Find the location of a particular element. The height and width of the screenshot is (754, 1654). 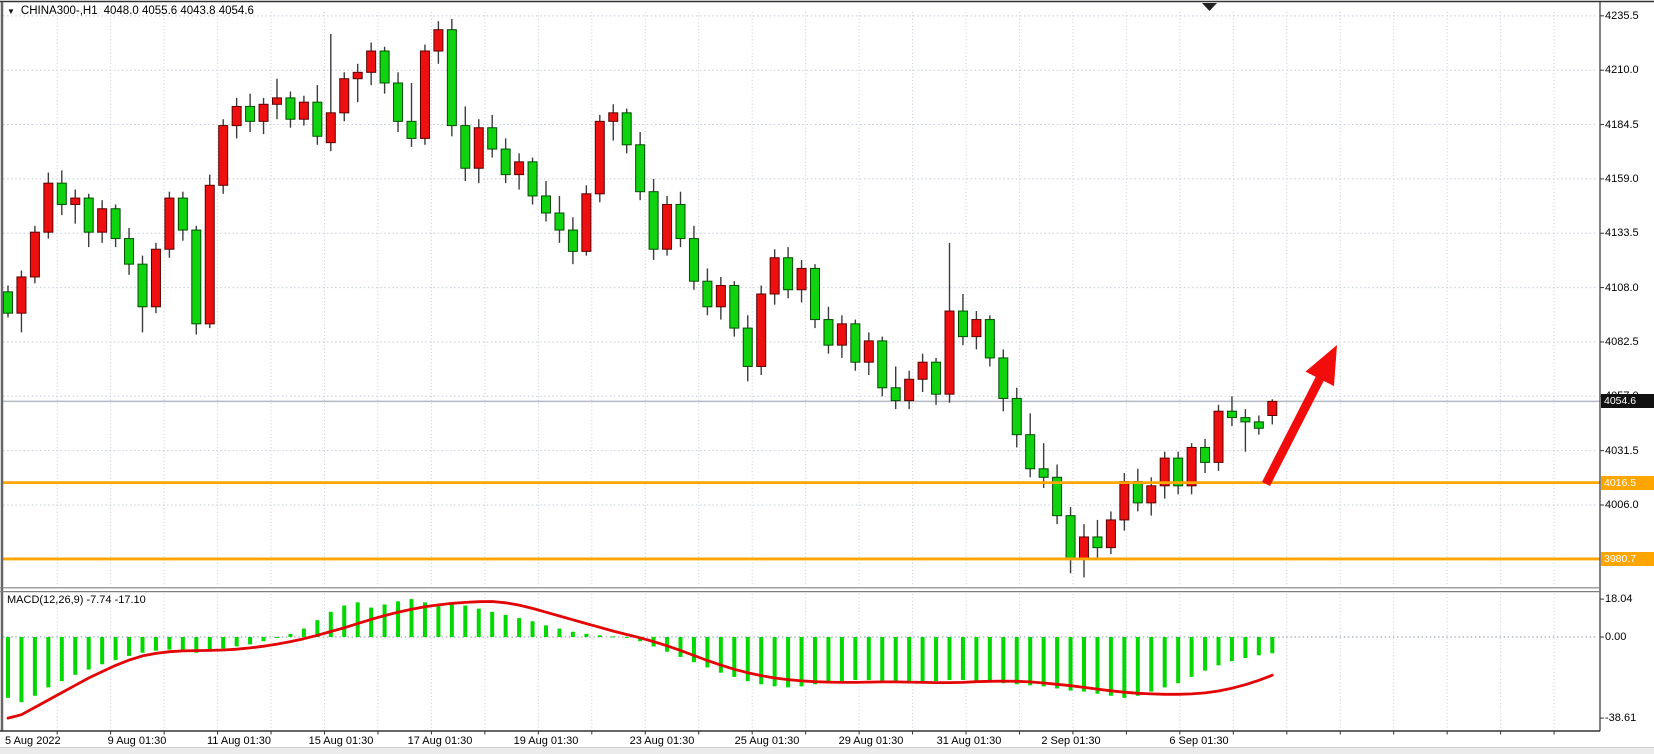

price-axis-label: 4006.0 is located at coordinates (1622, 505).